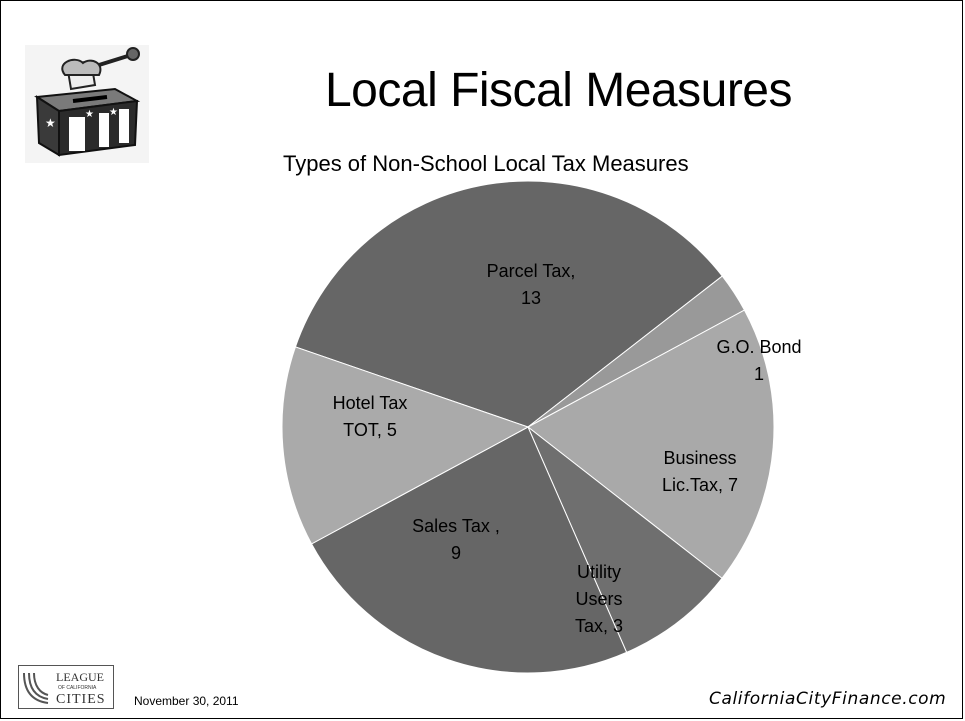 The image size is (965, 721). I want to click on pie-slice-business-lic-tax, so click(651, 444).